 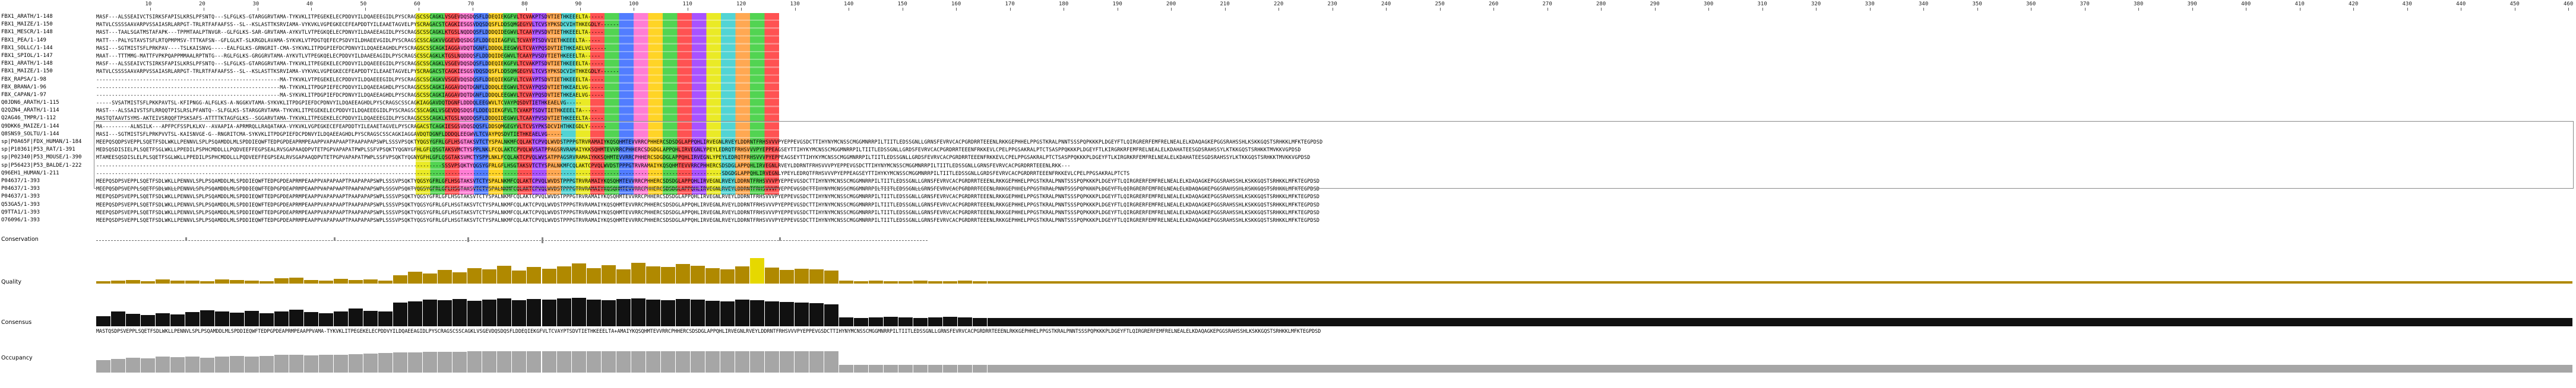 I want to click on ruler-tick-label: 450, so click(x=2514, y=4).